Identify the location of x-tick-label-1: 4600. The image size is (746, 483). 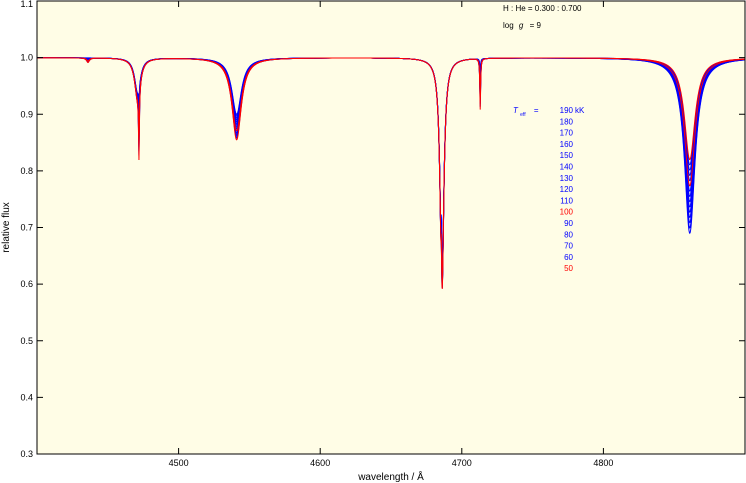
(320, 463).